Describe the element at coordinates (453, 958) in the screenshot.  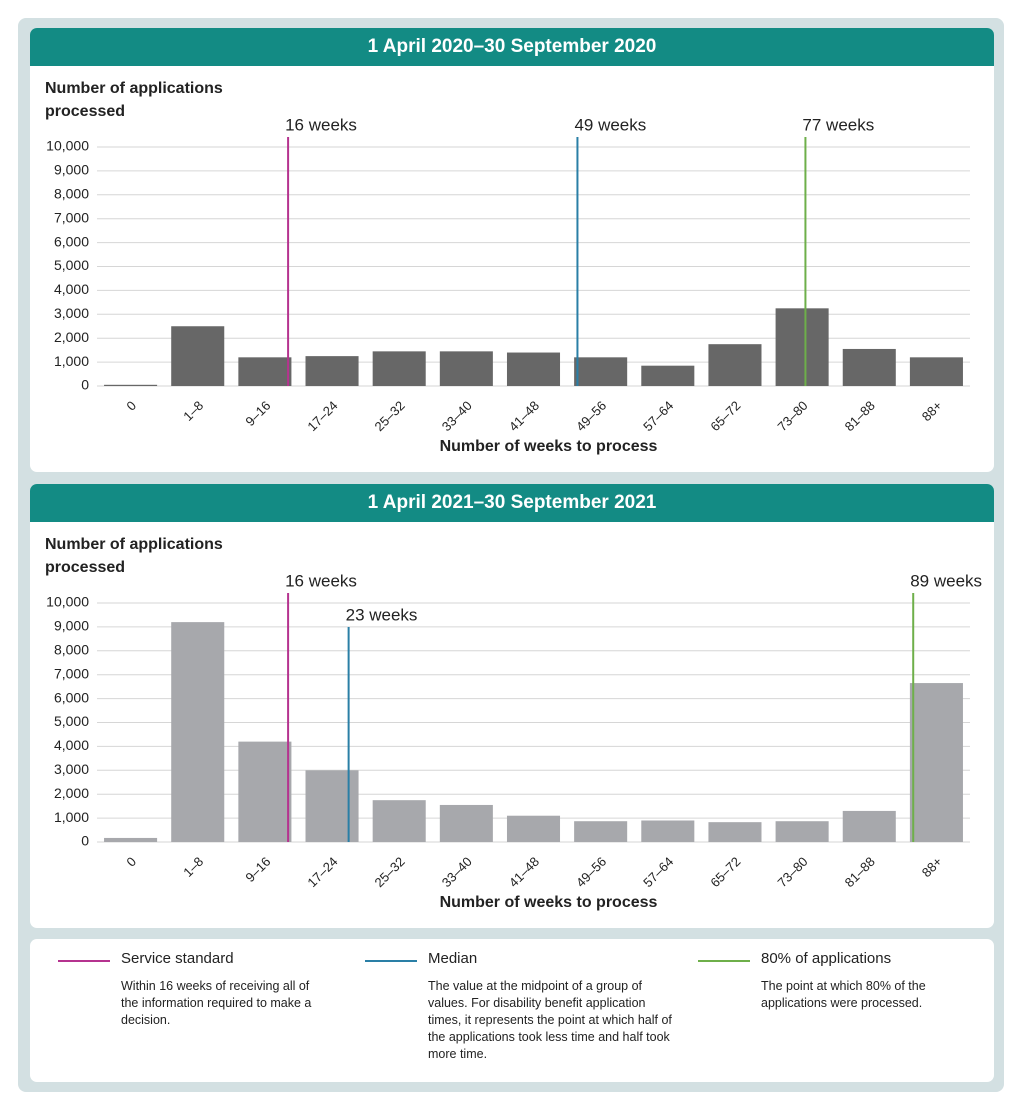
I see `legend-name: Median` at that location.